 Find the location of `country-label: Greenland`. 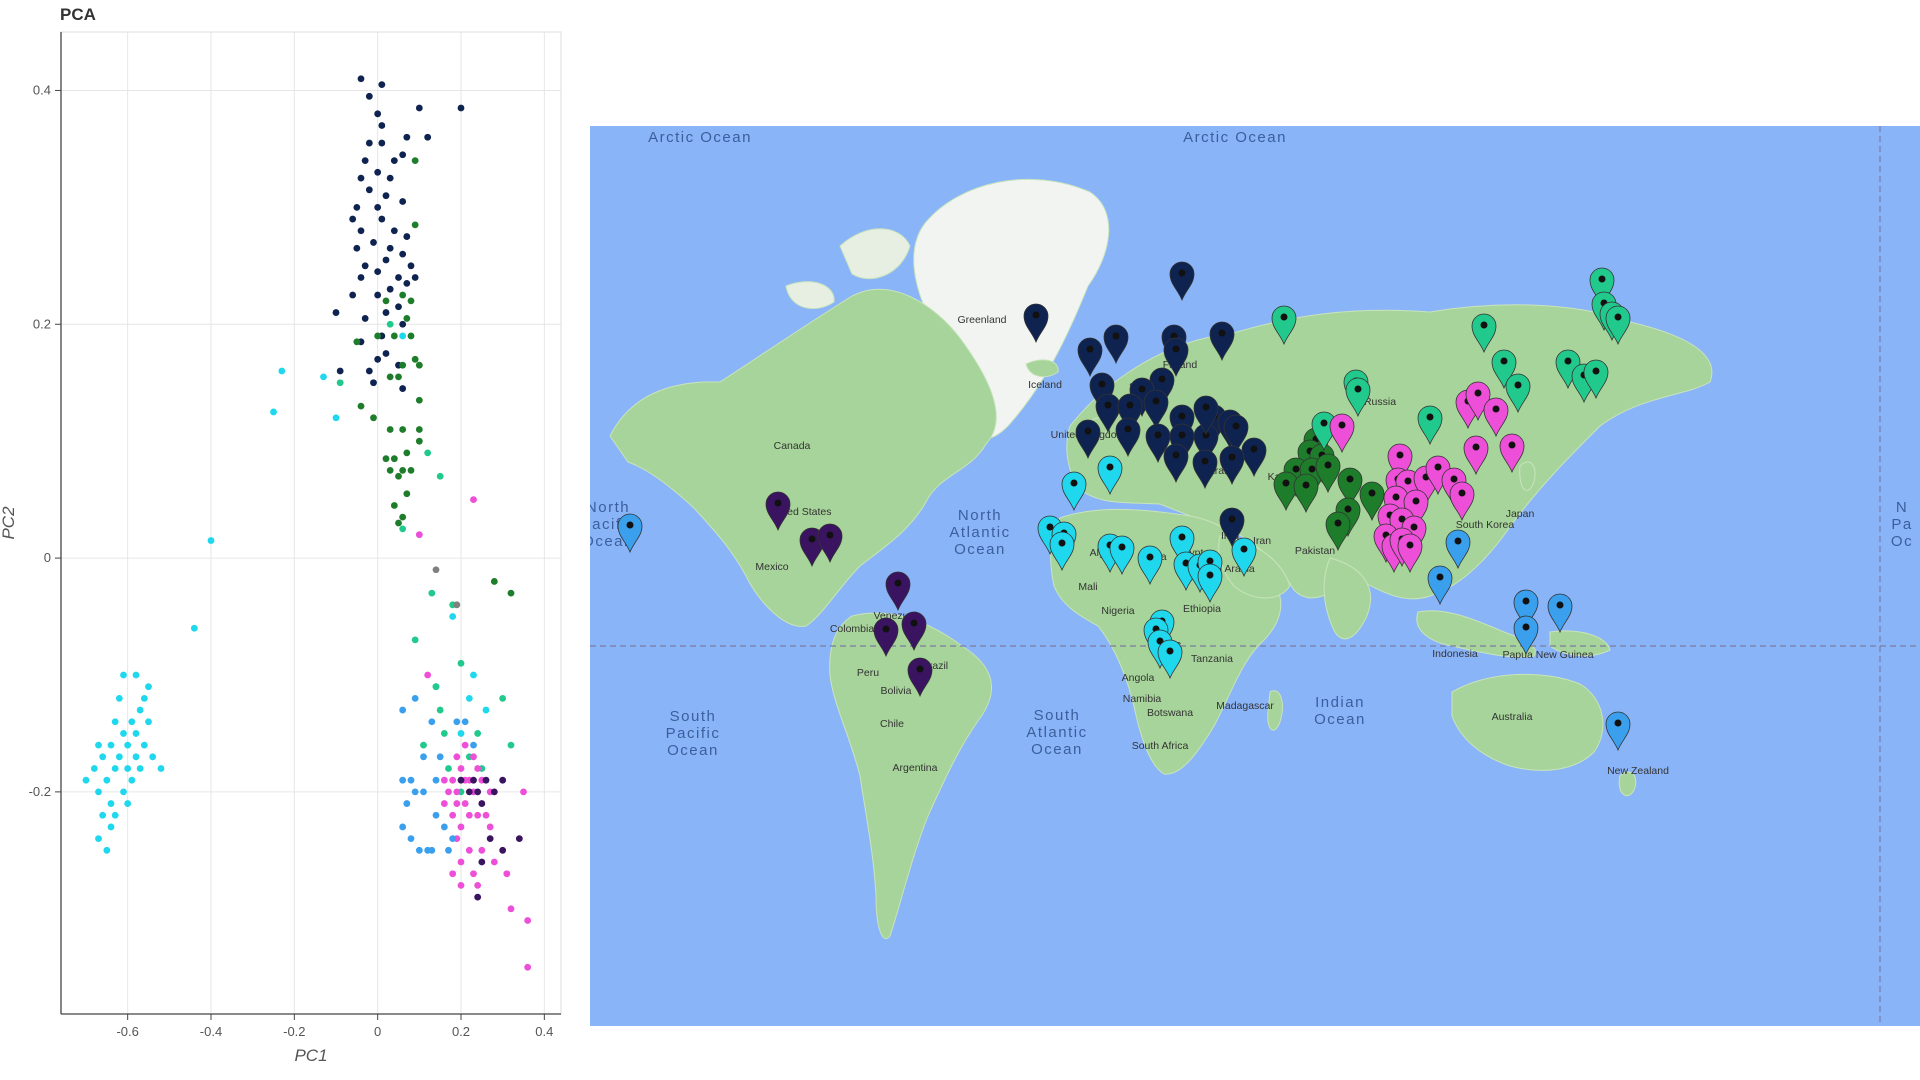

country-label: Greenland is located at coordinates (981, 320).